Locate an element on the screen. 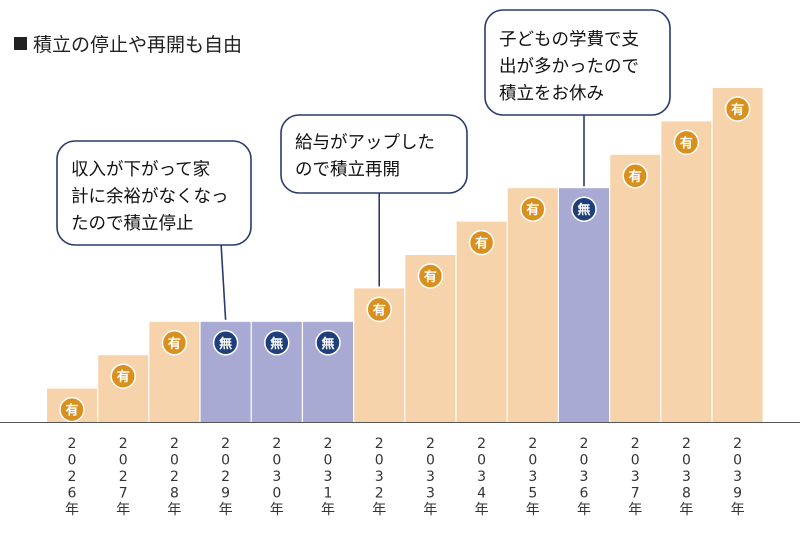 This screenshot has height=536, width=800. status-label-2: 有 is located at coordinates (174, 344).